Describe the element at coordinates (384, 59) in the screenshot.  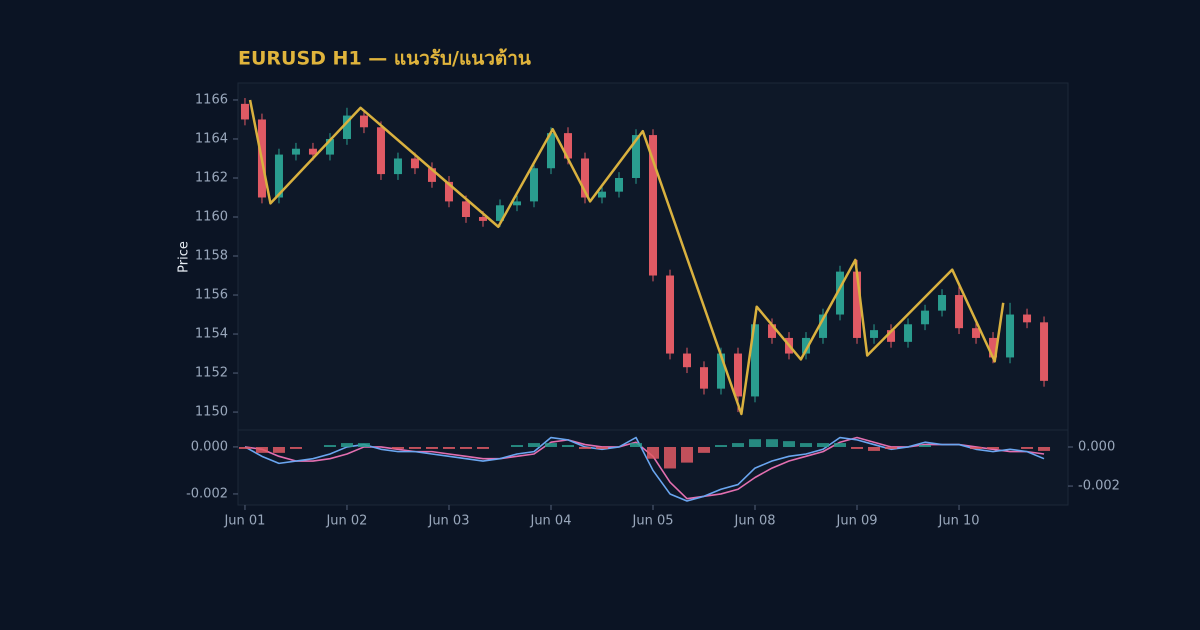
I see `chart-title: EURUSD H1 — แนวรับ/แนวต้าน` at that location.